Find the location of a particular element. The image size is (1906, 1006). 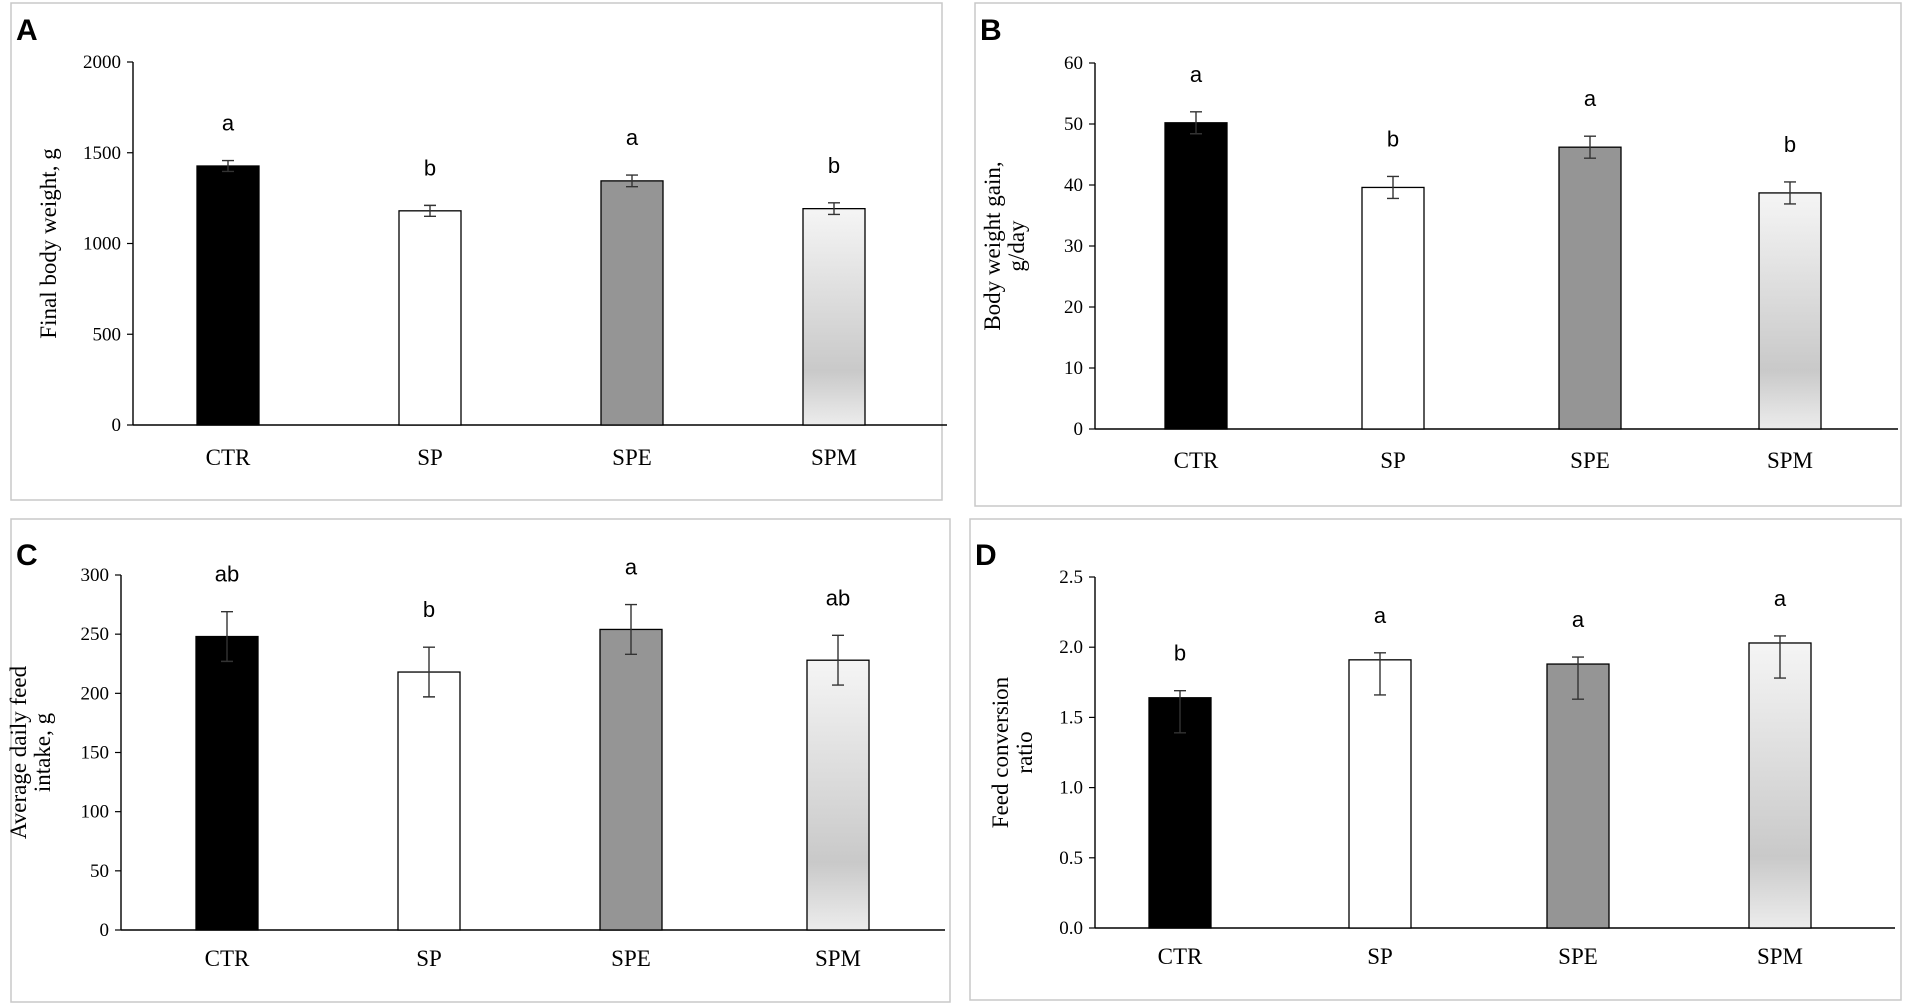

y-tick-label: 300 is located at coordinates (95, 575).